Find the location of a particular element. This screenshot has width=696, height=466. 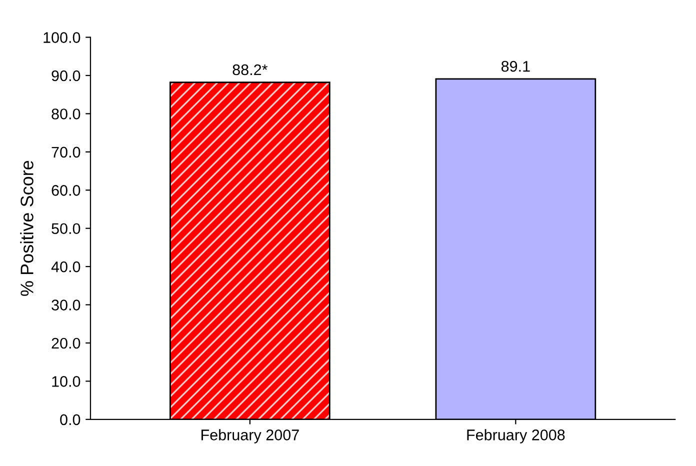

data-label: 88.2* is located at coordinates (250, 70).